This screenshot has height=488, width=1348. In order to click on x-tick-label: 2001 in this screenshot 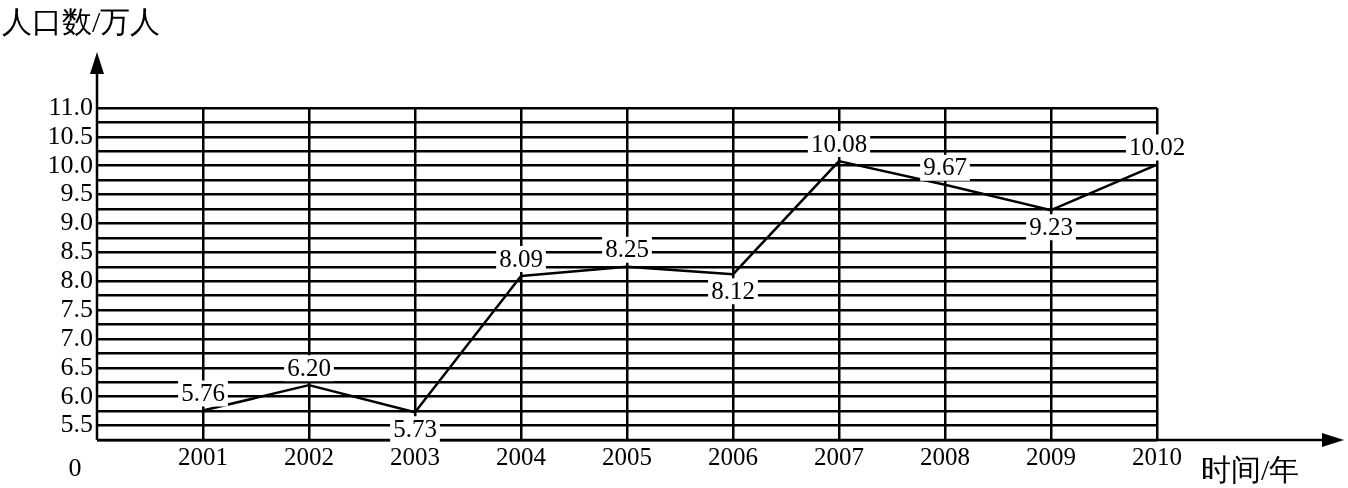, I will do `click(203, 456)`.